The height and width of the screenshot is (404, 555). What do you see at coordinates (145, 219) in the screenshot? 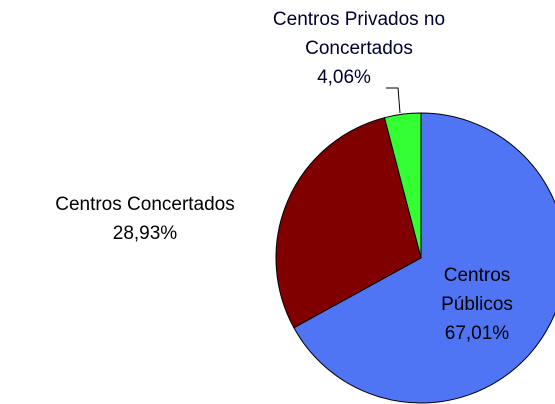
I see `slice-label: Centros Concertados 28,93%` at bounding box center [145, 219].